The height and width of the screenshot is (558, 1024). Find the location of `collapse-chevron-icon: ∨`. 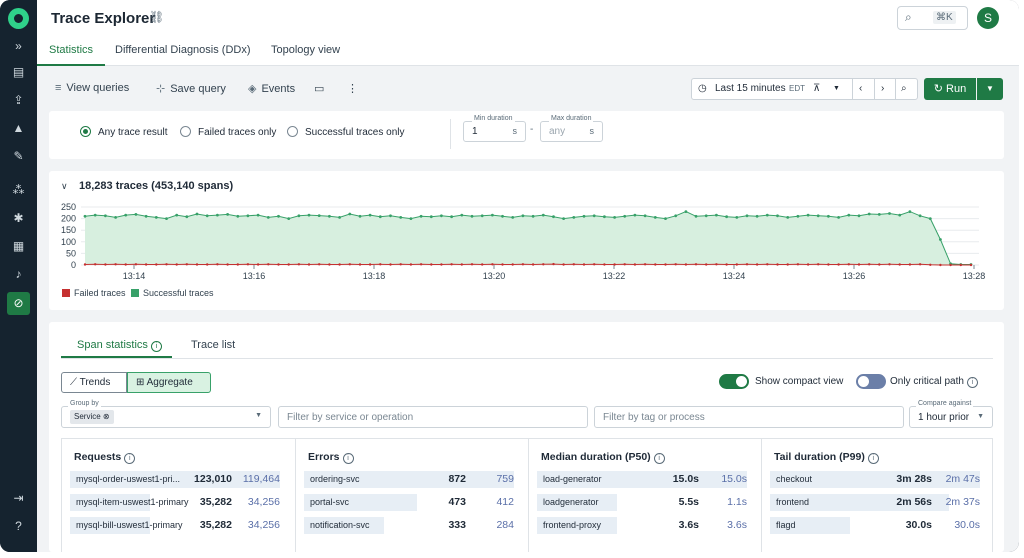

collapse-chevron-icon: ∨ is located at coordinates (64, 186).